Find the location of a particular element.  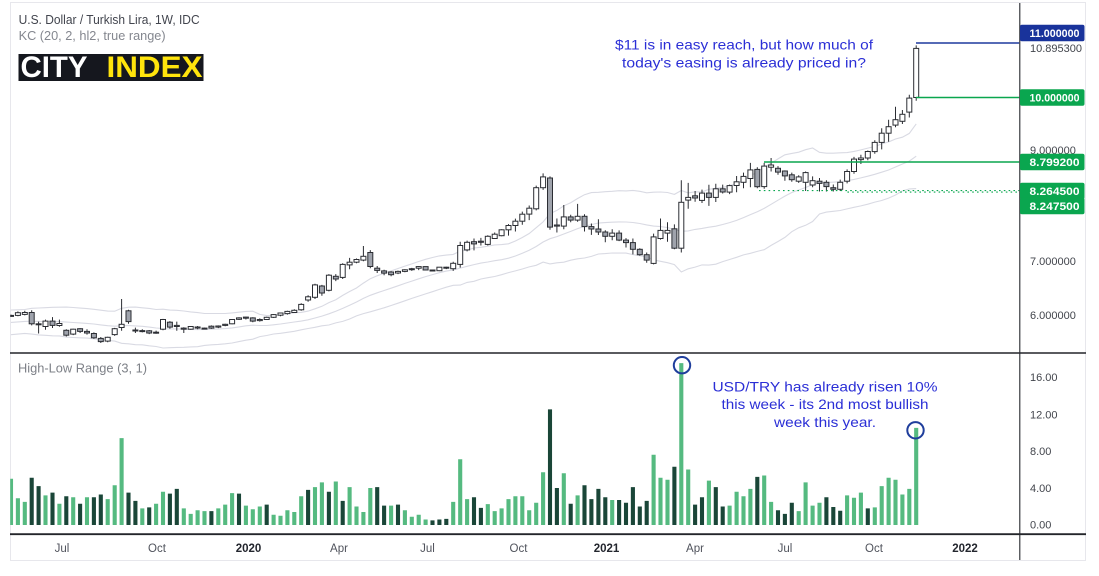

svg-text: 8.264500 is located at coordinates (1055, 192).